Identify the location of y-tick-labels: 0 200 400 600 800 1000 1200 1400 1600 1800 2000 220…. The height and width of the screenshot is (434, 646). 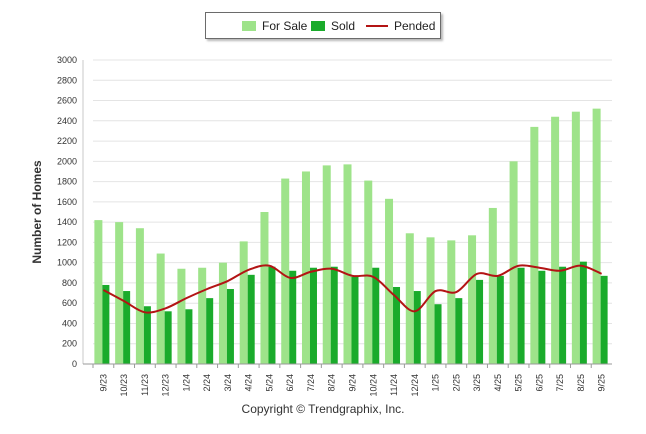
(67, 212).